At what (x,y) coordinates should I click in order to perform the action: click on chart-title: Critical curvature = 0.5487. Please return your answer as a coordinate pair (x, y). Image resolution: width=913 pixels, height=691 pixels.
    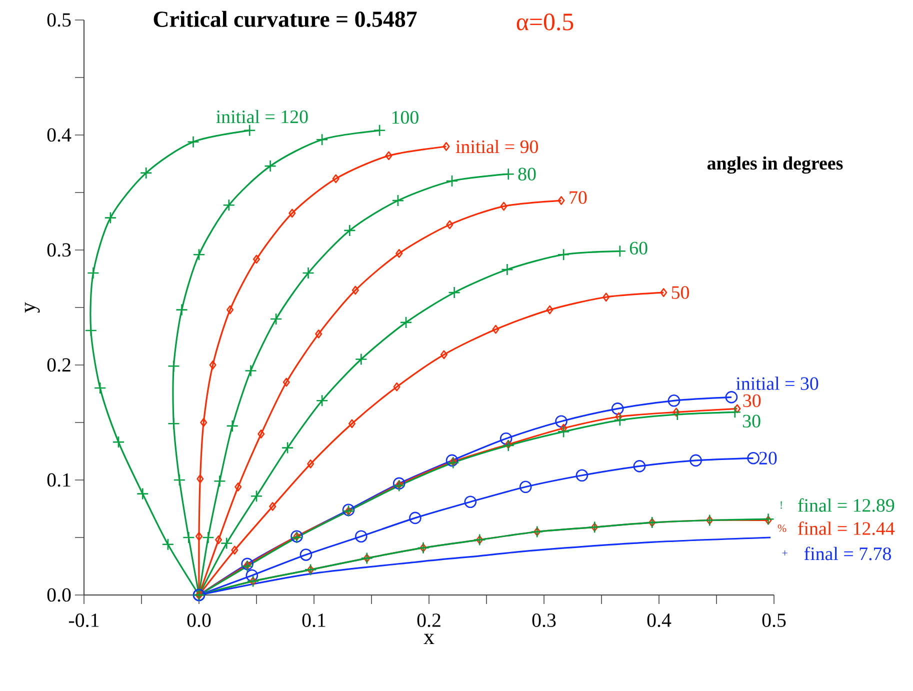
    Looking at the image, I should click on (285, 19).